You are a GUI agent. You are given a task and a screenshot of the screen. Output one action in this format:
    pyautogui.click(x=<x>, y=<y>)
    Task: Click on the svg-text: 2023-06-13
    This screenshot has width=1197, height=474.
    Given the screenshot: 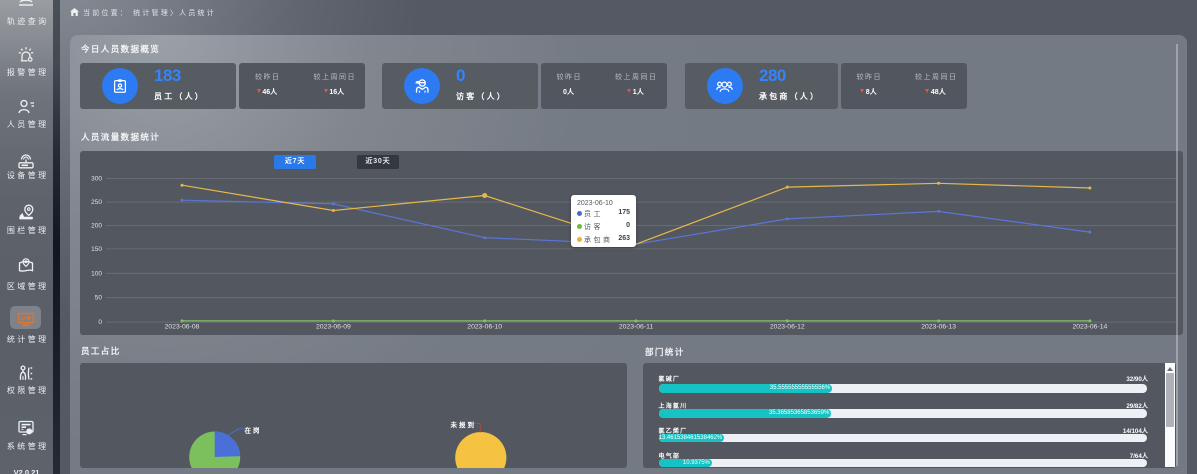 What is the action you would take?
    pyautogui.click(x=938, y=326)
    